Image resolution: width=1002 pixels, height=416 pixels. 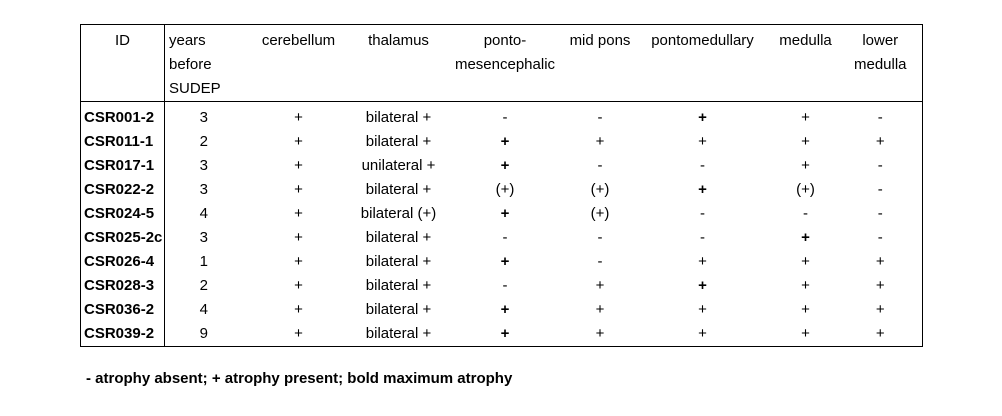 What do you see at coordinates (398, 63) in the screenshot?
I see `header-thalamus: thalamus` at bounding box center [398, 63].